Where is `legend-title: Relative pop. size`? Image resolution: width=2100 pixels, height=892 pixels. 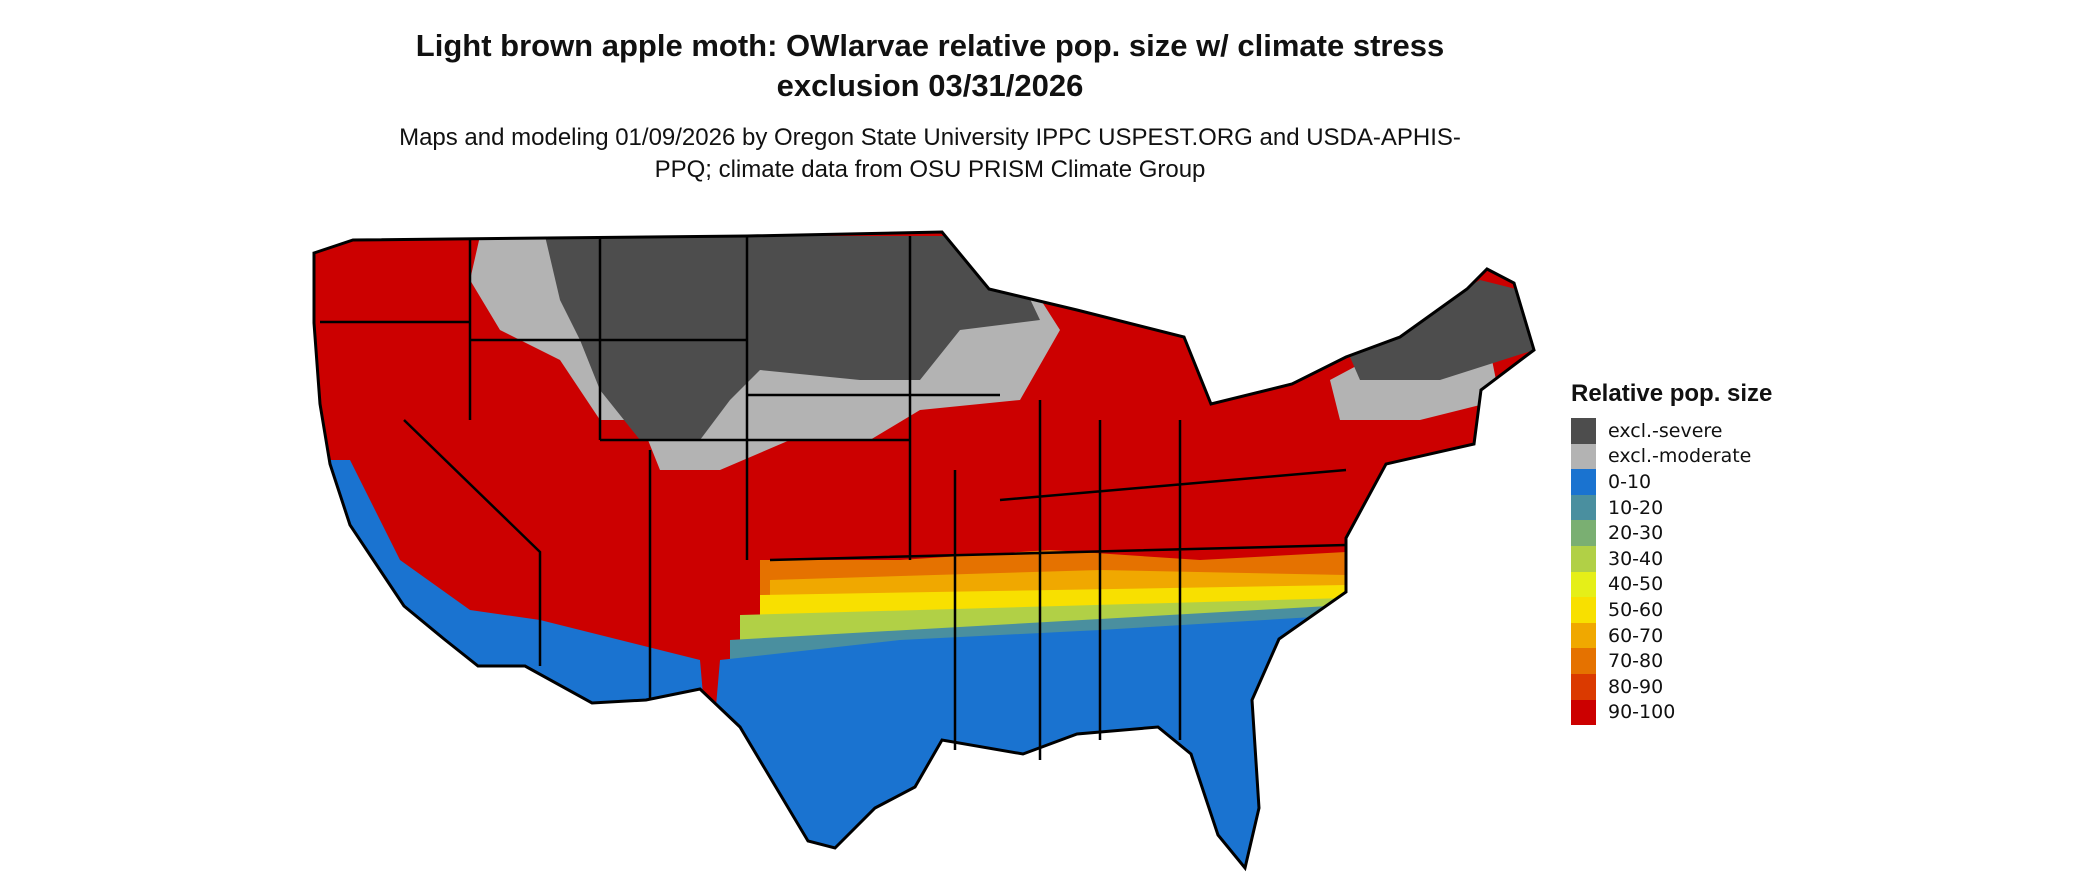 legend-title: Relative pop. size is located at coordinates (1672, 393).